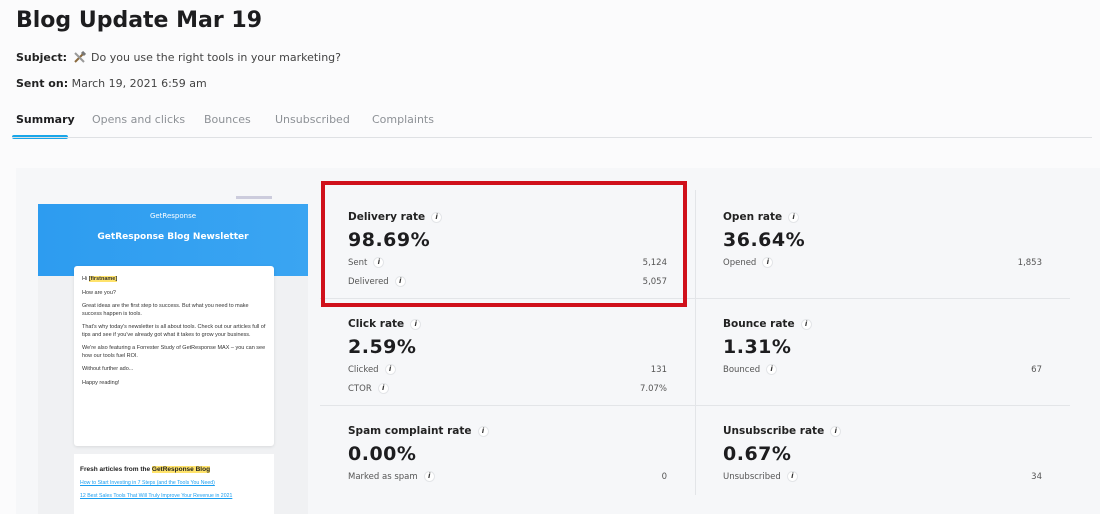  Describe the element at coordinates (653, 389) in the screenshot. I see `stat-value: 7.07%` at that location.